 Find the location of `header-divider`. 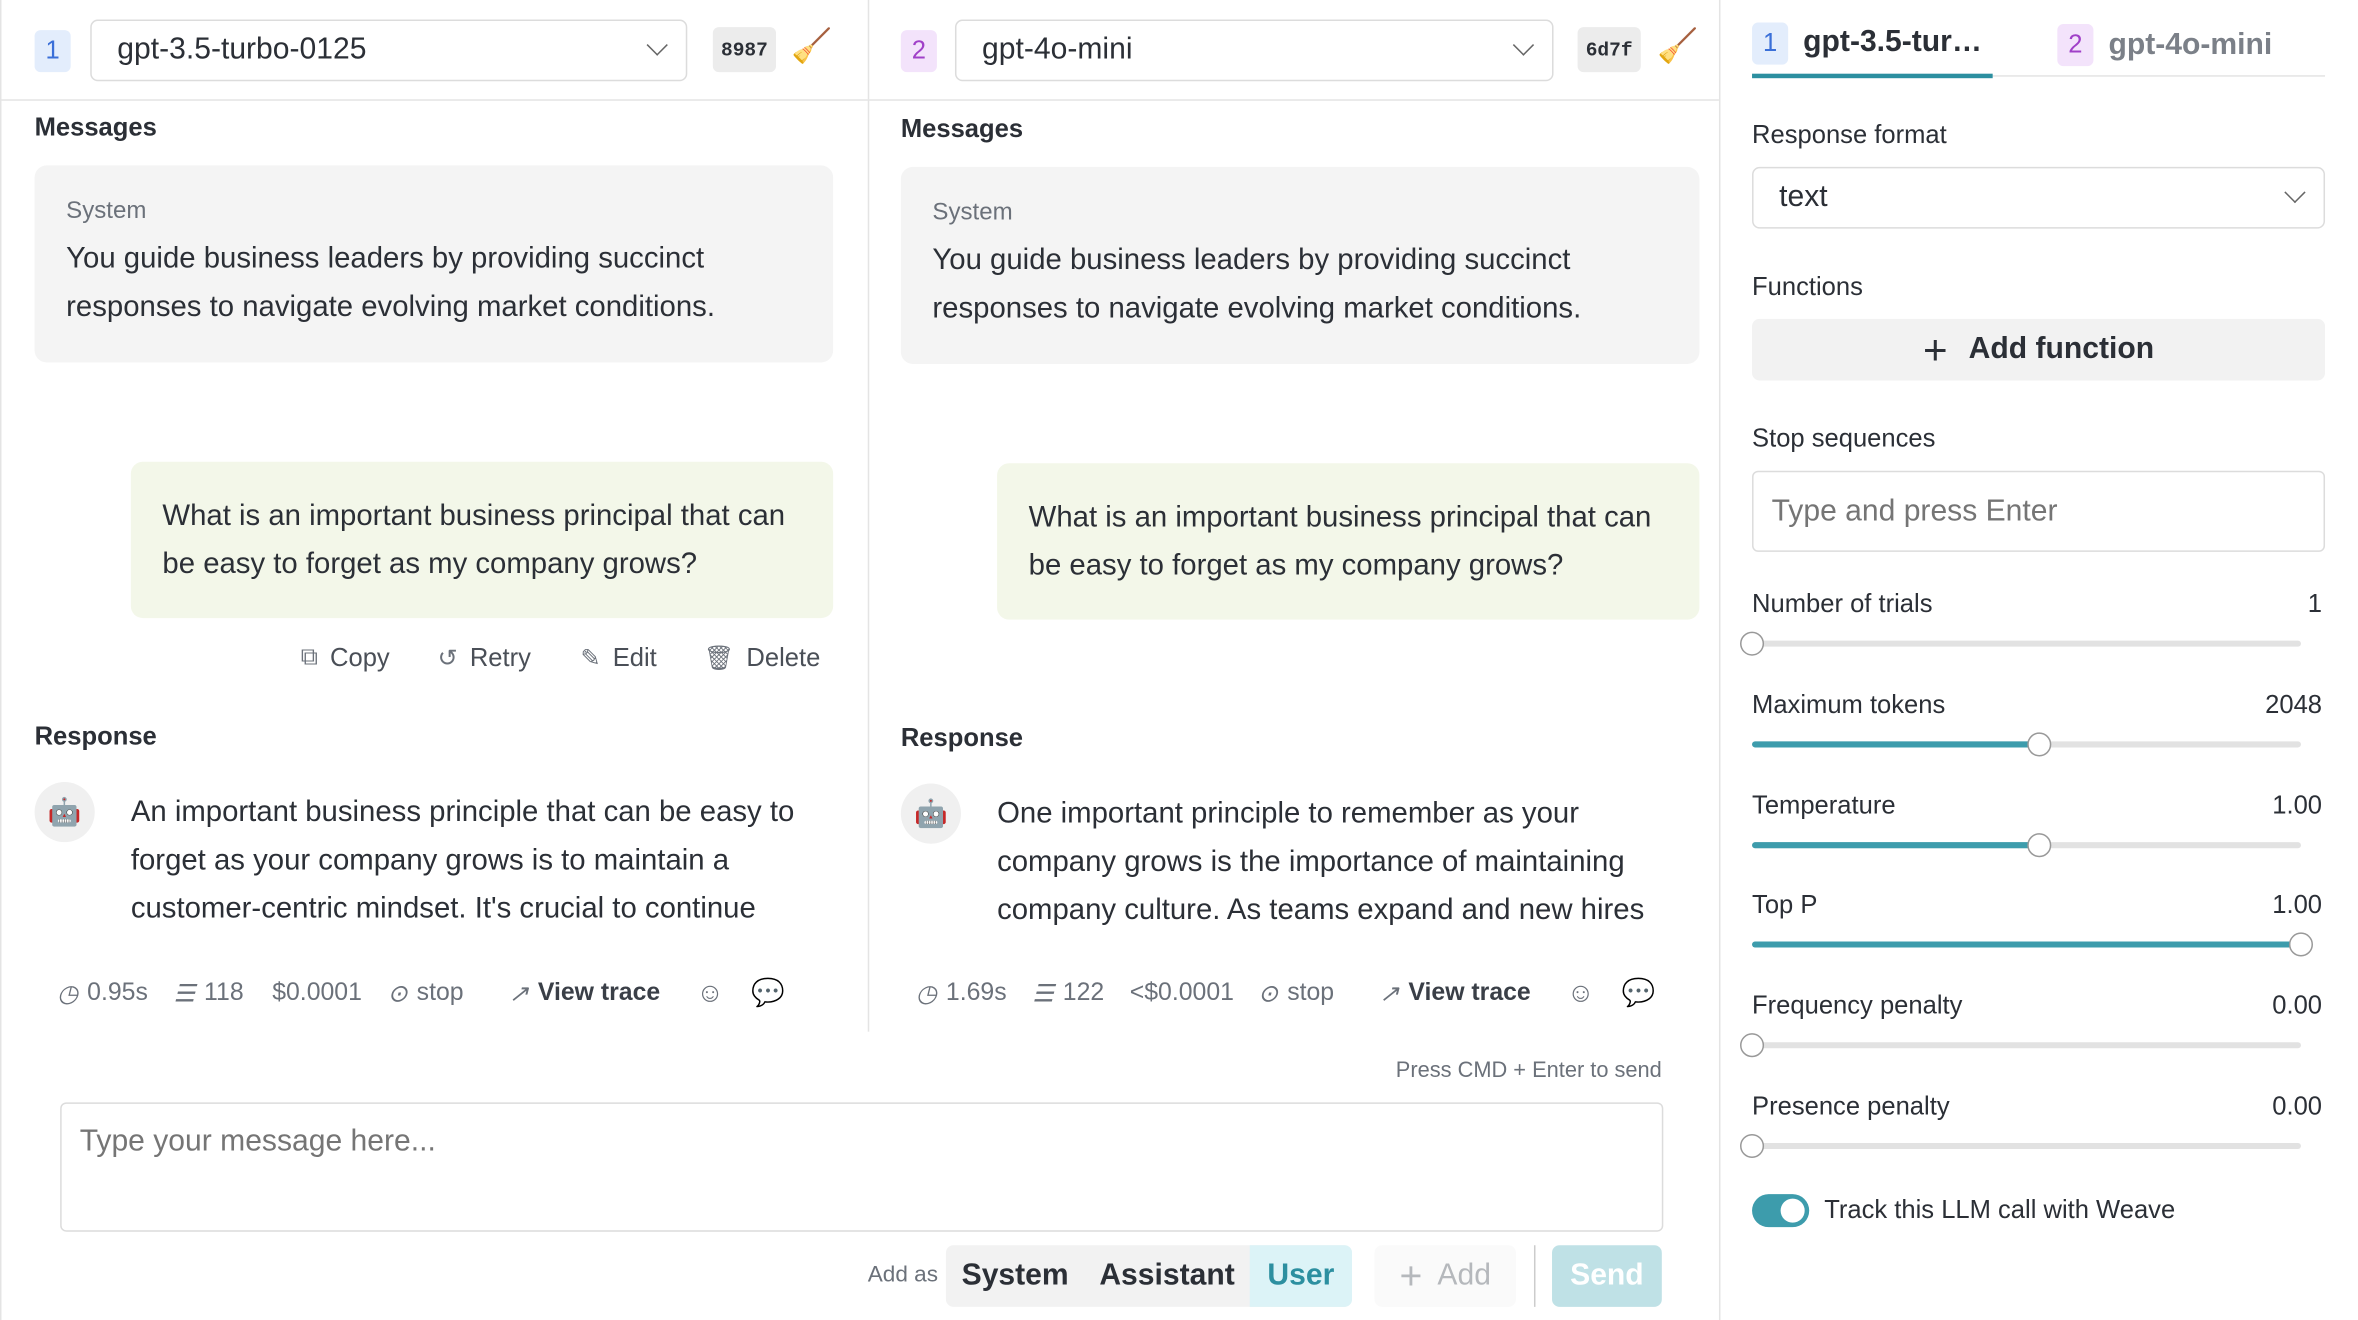

header-divider is located at coordinates (859, 100).